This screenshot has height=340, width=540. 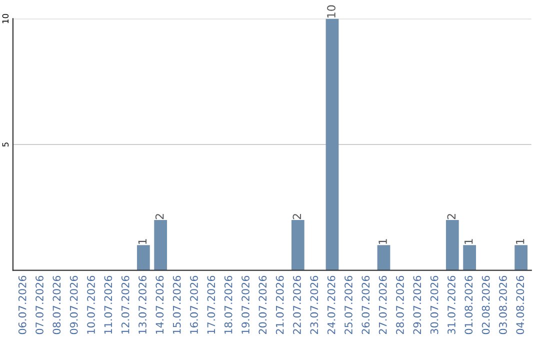 What do you see at coordinates (503, 305) in the screenshot?
I see `x-tick-label: 03.08.2026` at bounding box center [503, 305].